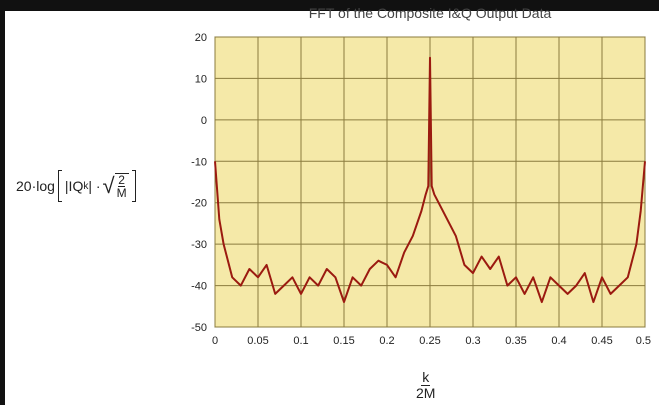 This screenshot has height=405, width=659. What do you see at coordinates (201, 79) in the screenshot?
I see `y-tick-label: 10` at bounding box center [201, 79].